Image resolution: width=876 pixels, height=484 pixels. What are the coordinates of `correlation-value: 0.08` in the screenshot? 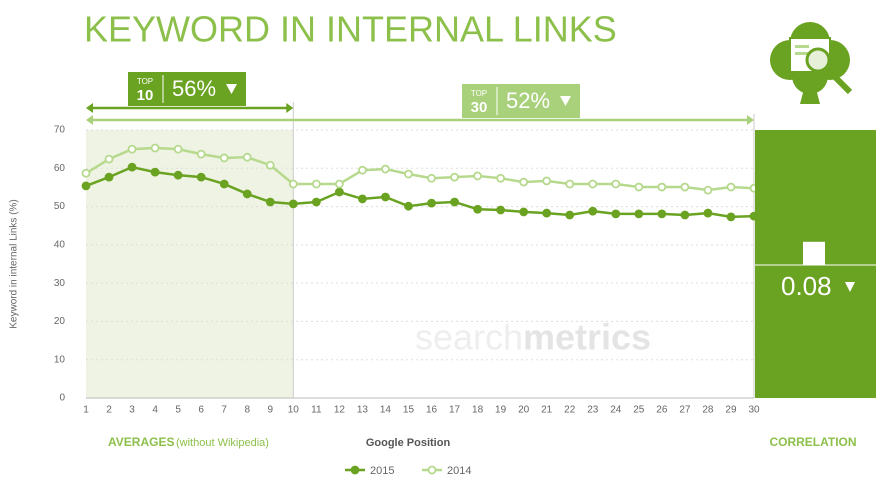 It's located at (806, 286).